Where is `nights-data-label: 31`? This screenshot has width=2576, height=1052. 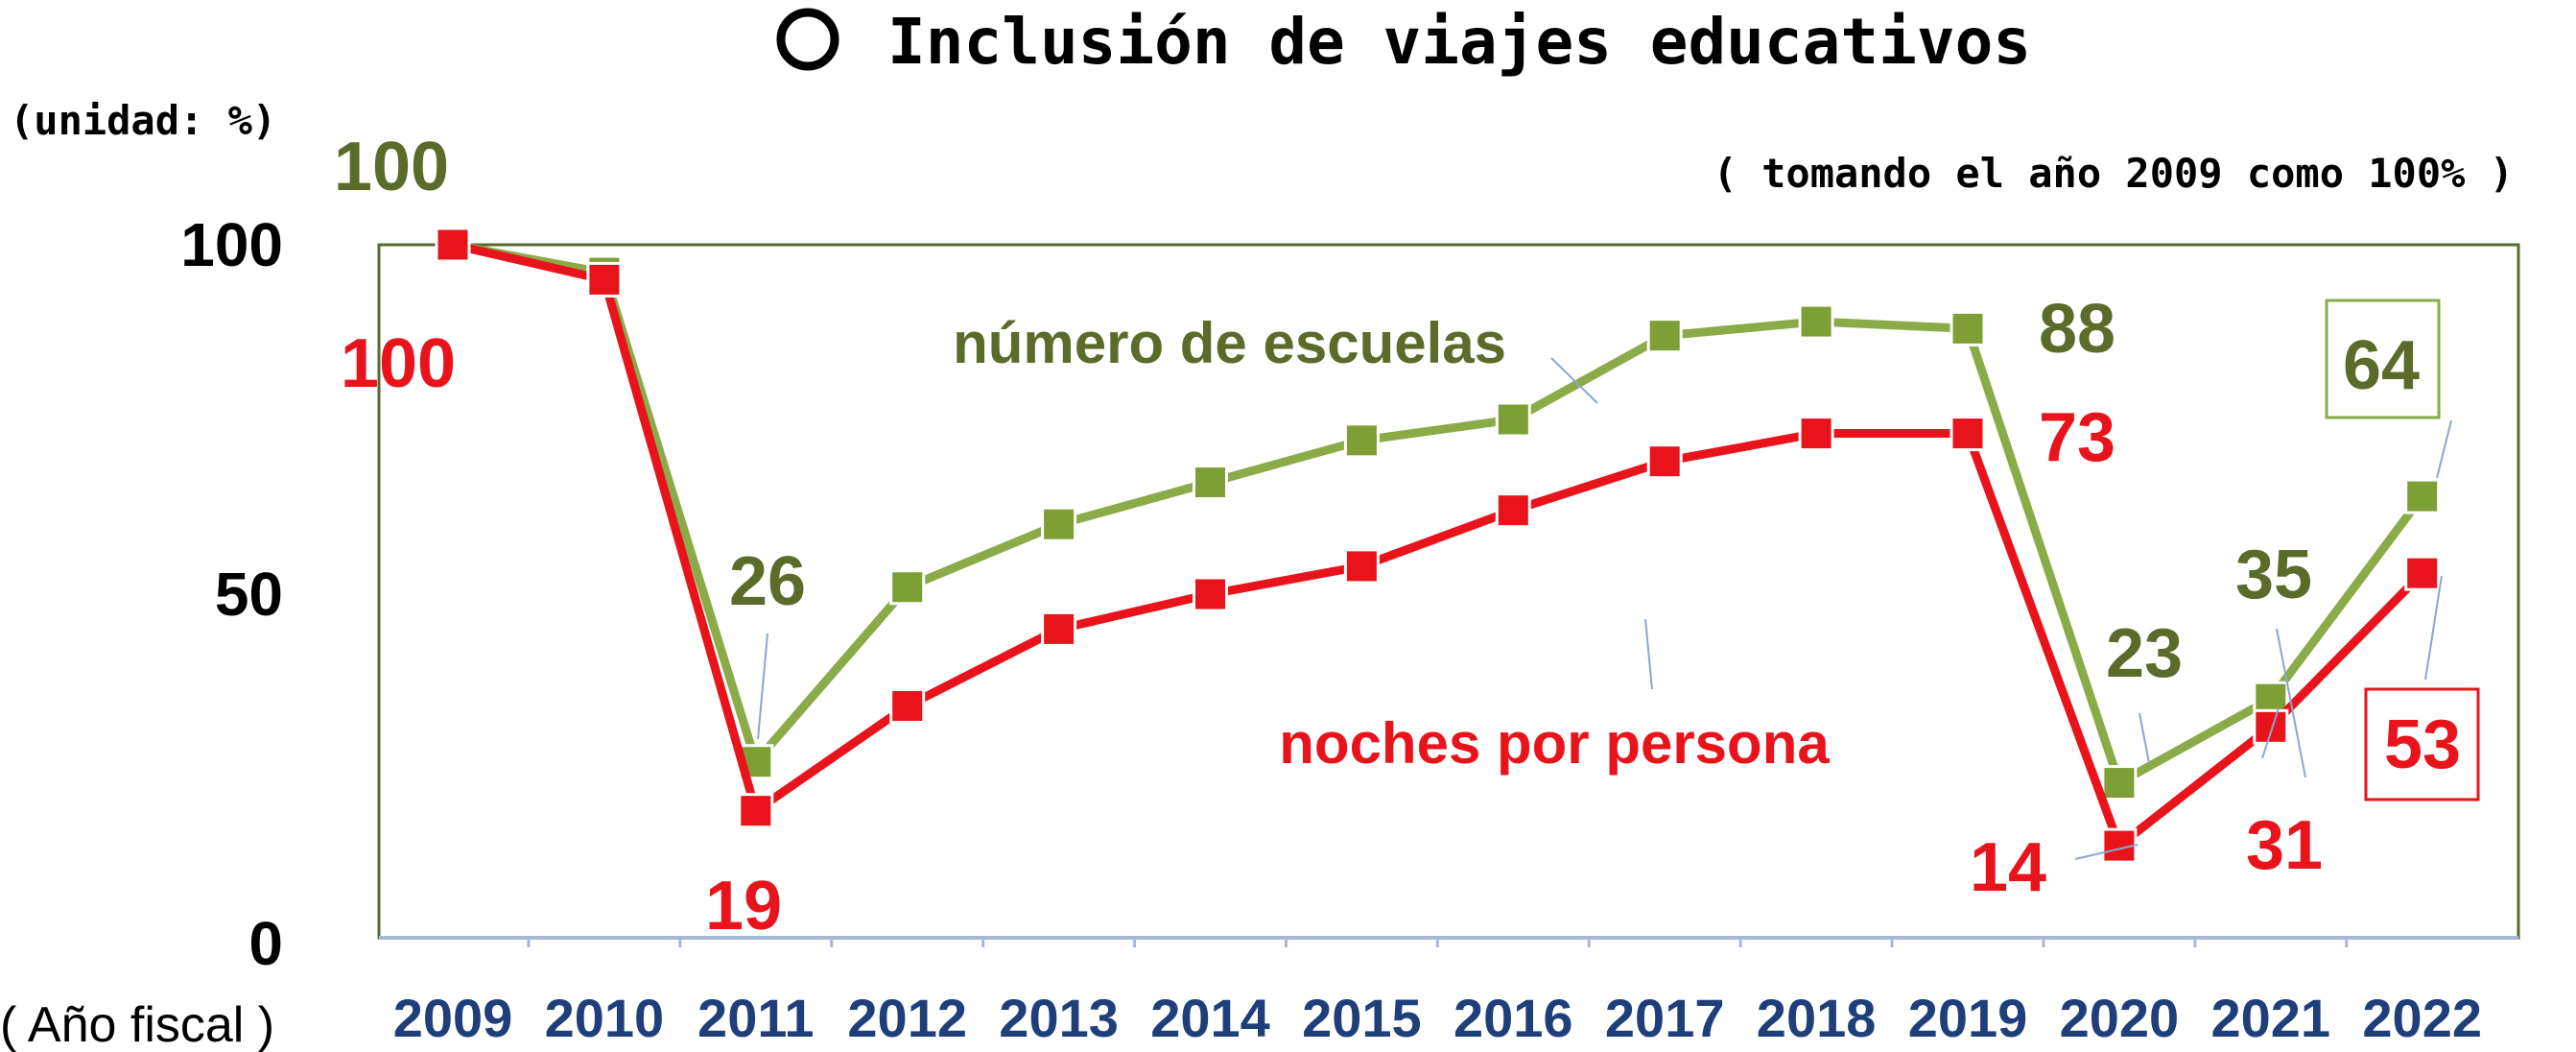 nights-data-label: 31 is located at coordinates (2285, 845).